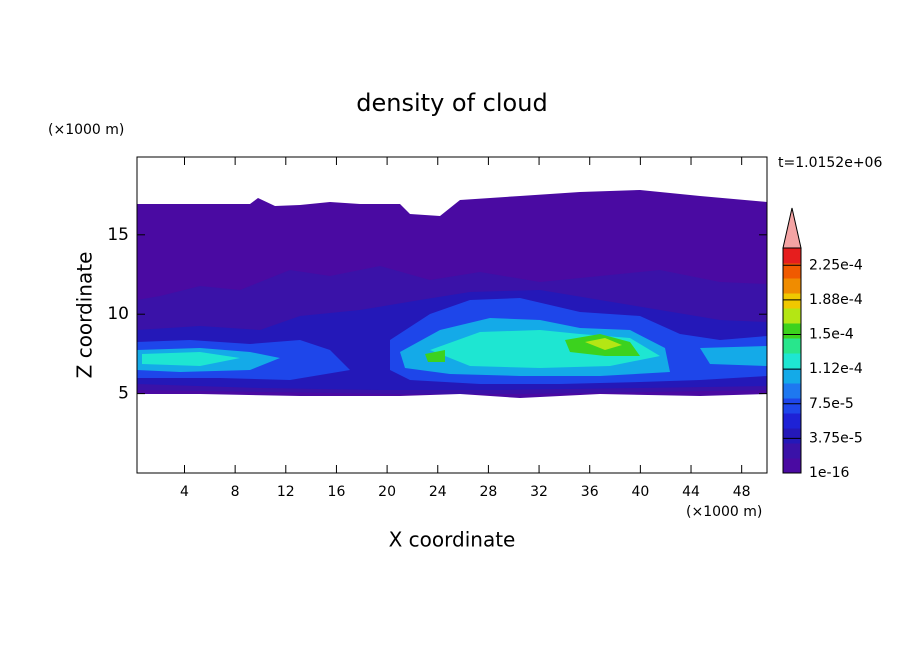 This screenshot has width=904, height=658. Describe the element at coordinates (286, 492) in the screenshot. I see `x-tick-label: 12` at that location.